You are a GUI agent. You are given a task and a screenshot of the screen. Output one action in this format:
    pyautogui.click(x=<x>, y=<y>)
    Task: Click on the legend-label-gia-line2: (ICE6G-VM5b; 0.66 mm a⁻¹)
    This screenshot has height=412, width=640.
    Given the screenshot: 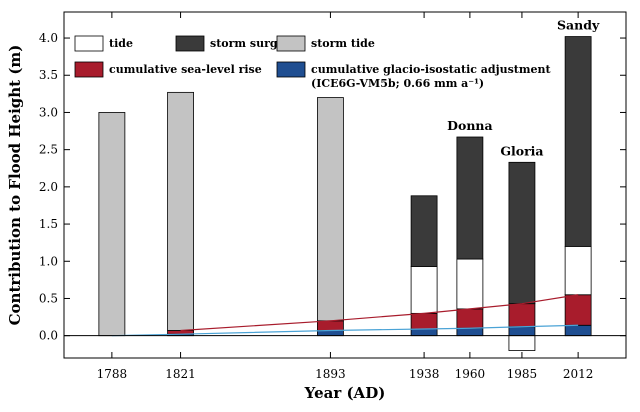 What is the action you would take?
    pyautogui.click(x=397, y=83)
    